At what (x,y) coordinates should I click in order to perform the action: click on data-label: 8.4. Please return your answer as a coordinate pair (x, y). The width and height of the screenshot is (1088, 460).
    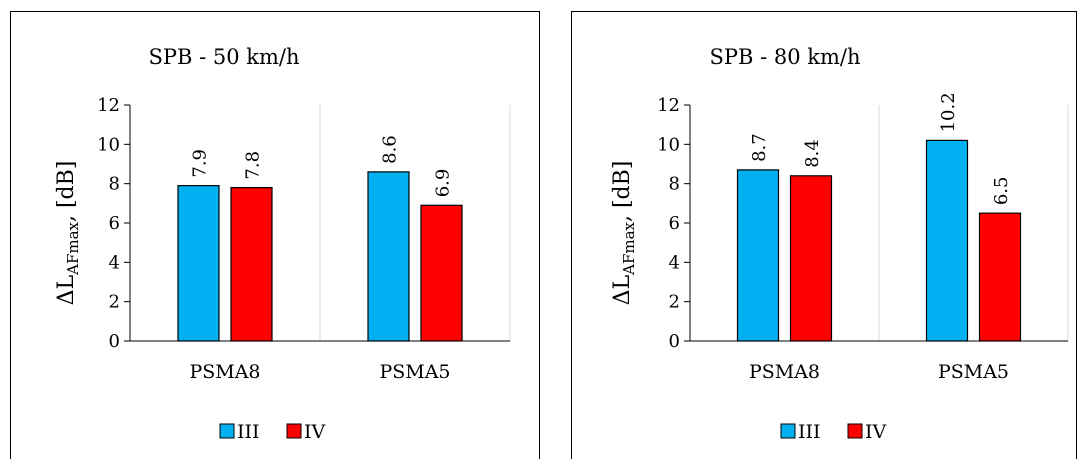
    Looking at the image, I should click on (812, 153).